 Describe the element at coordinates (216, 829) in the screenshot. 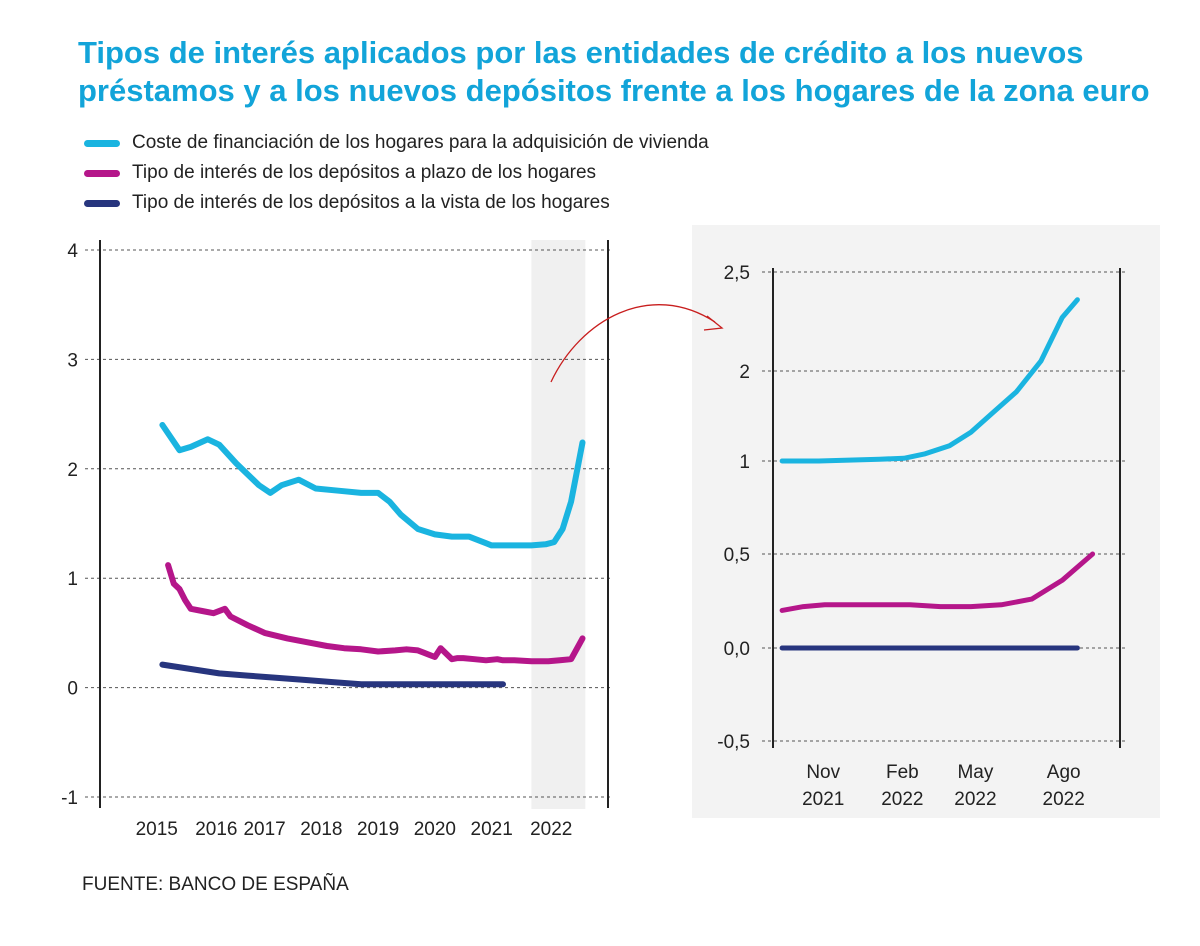

I see `x-tick-label: 2016` at that location.